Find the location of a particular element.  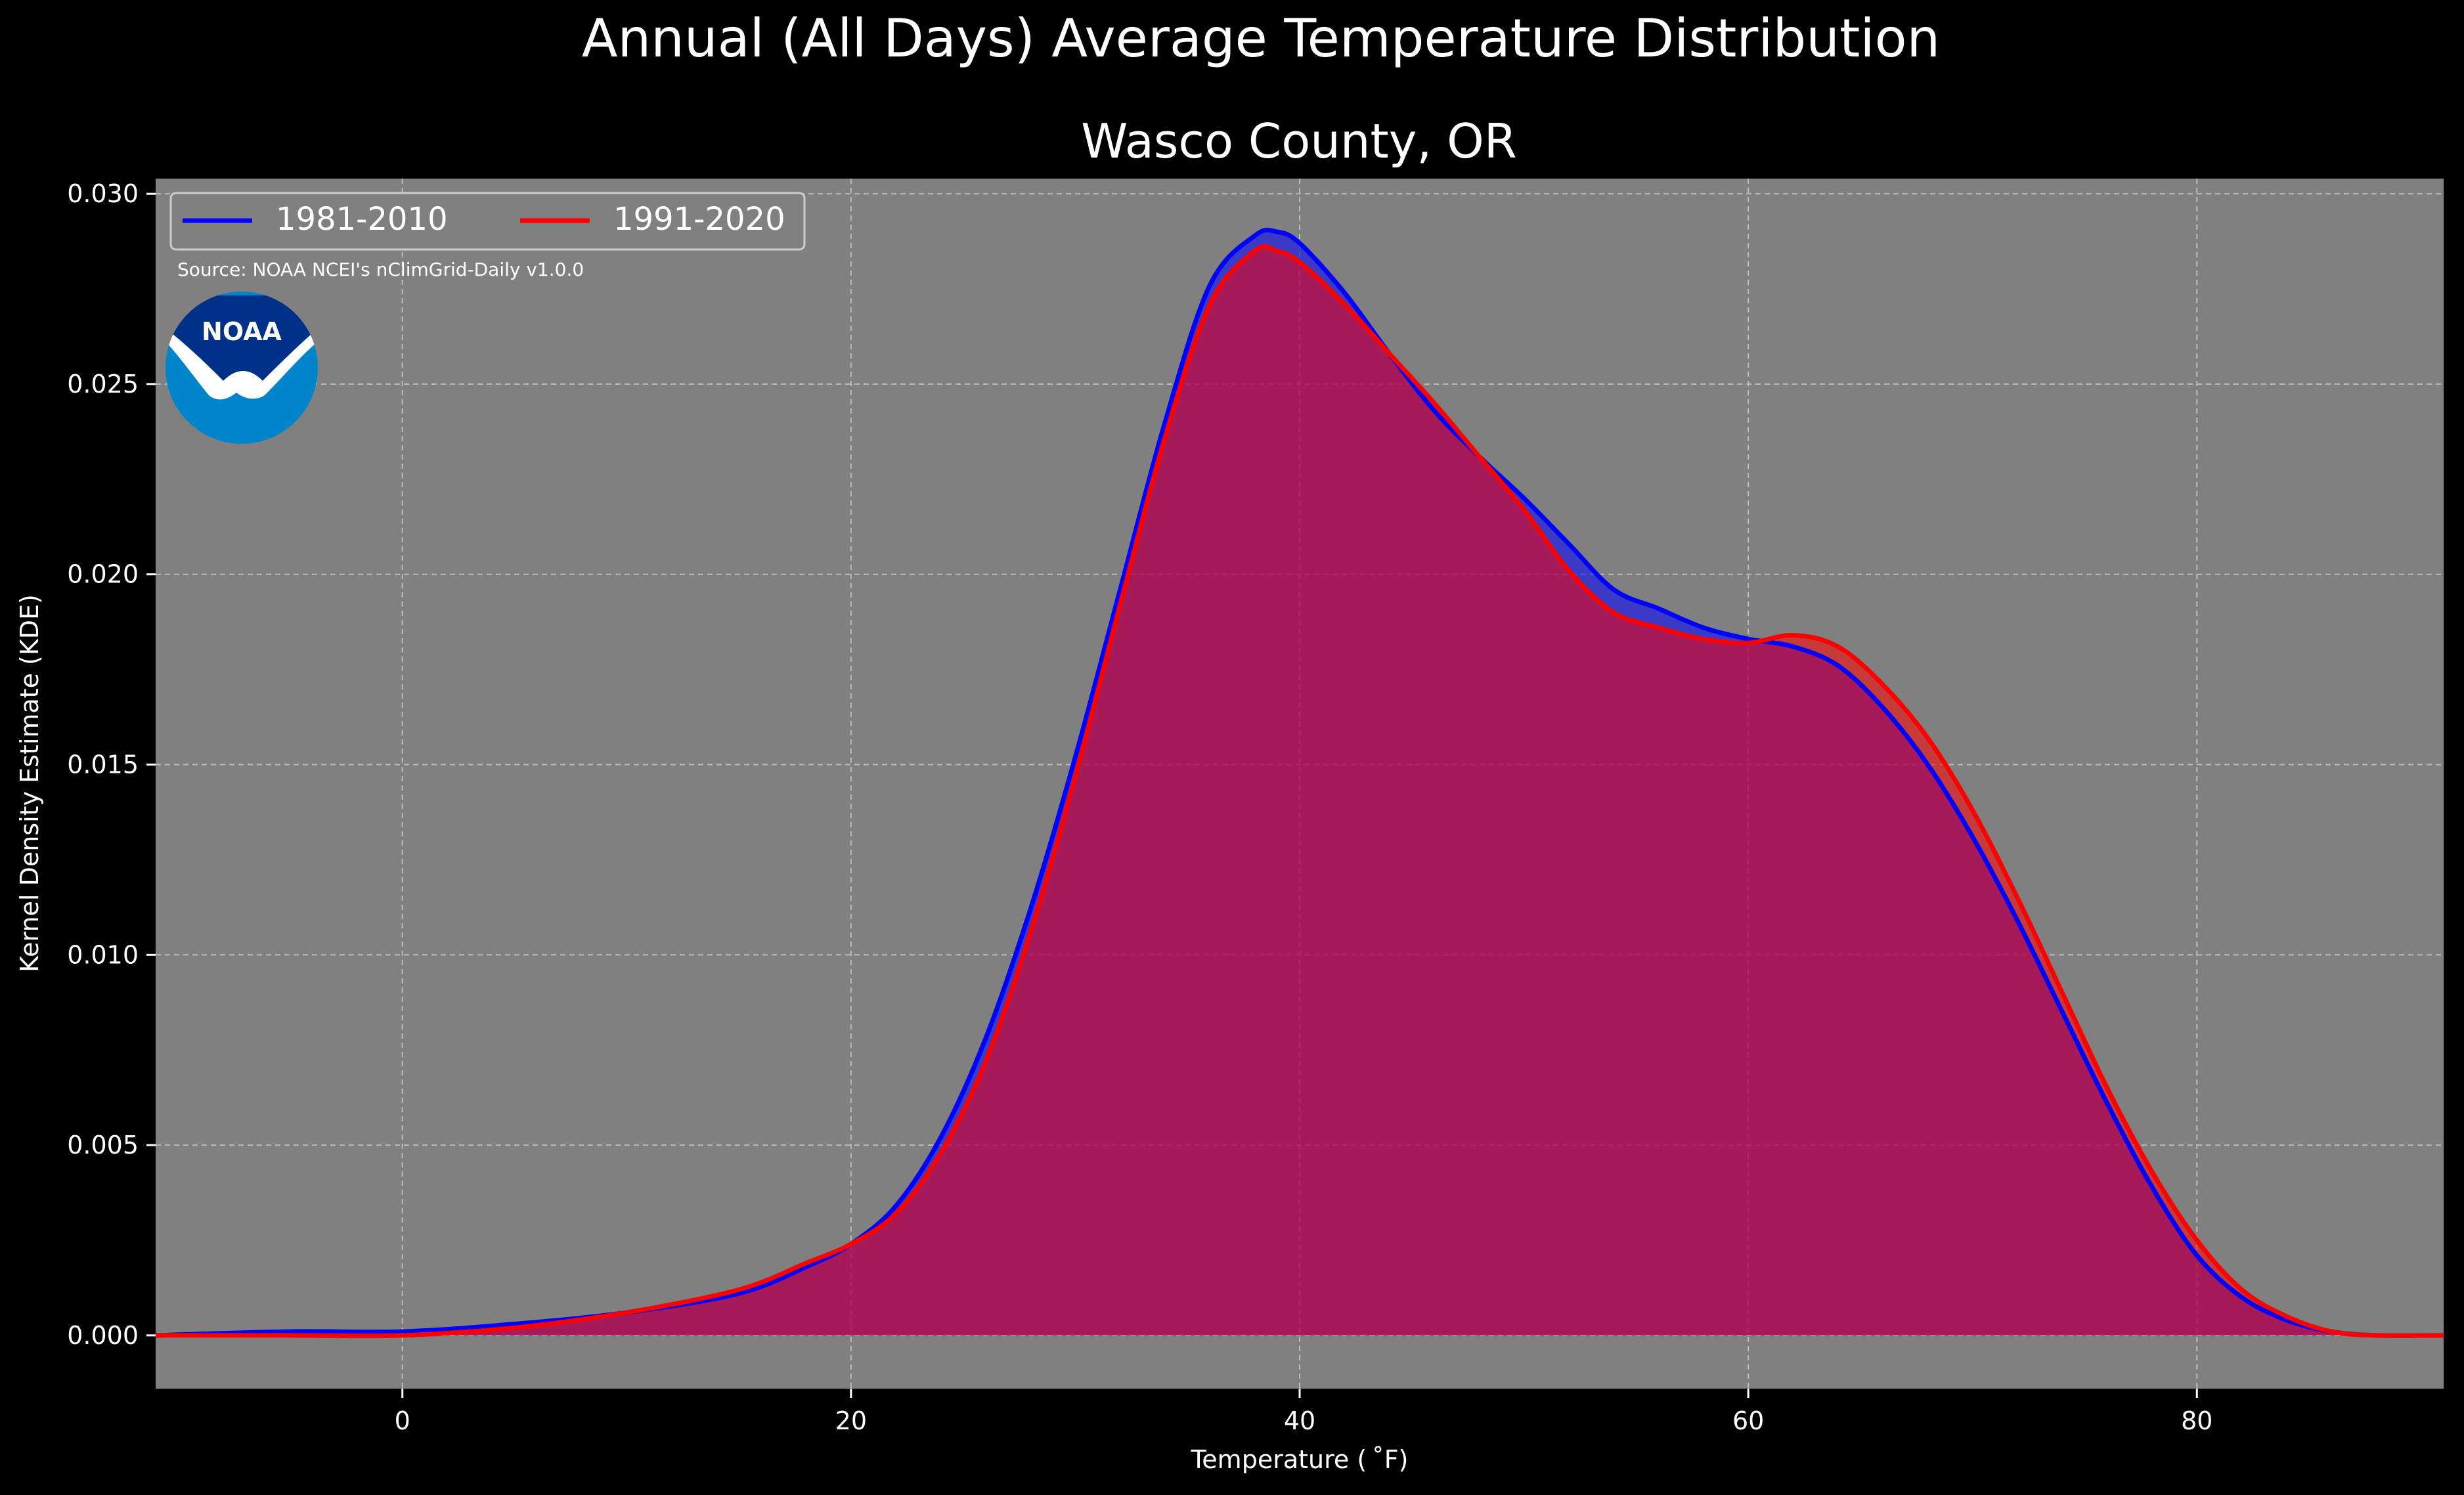

x-tick-label: 20 is located at coordinates (851, 1420).